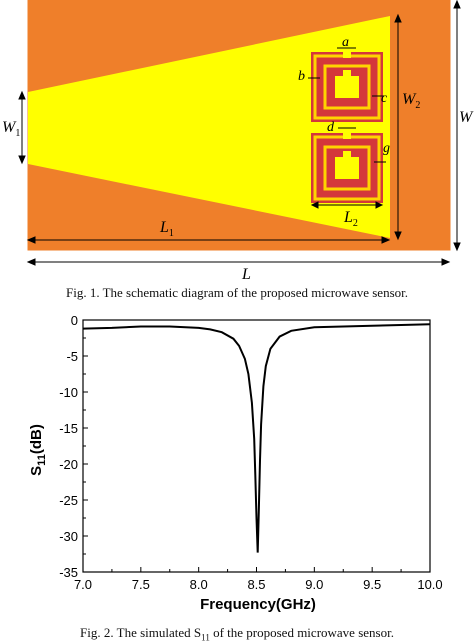  What do you see at coordinates (256, 584) in the screenshot?
I see `x-tick-label: 8.5` at bounding box center [256, 584].